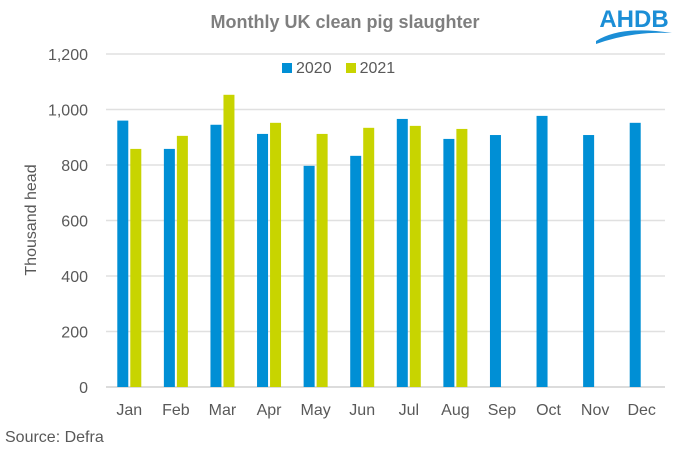  Describe the element at coordinates (548, 410) in the screenshot. I see `x-tick-label: Oct` at that location.